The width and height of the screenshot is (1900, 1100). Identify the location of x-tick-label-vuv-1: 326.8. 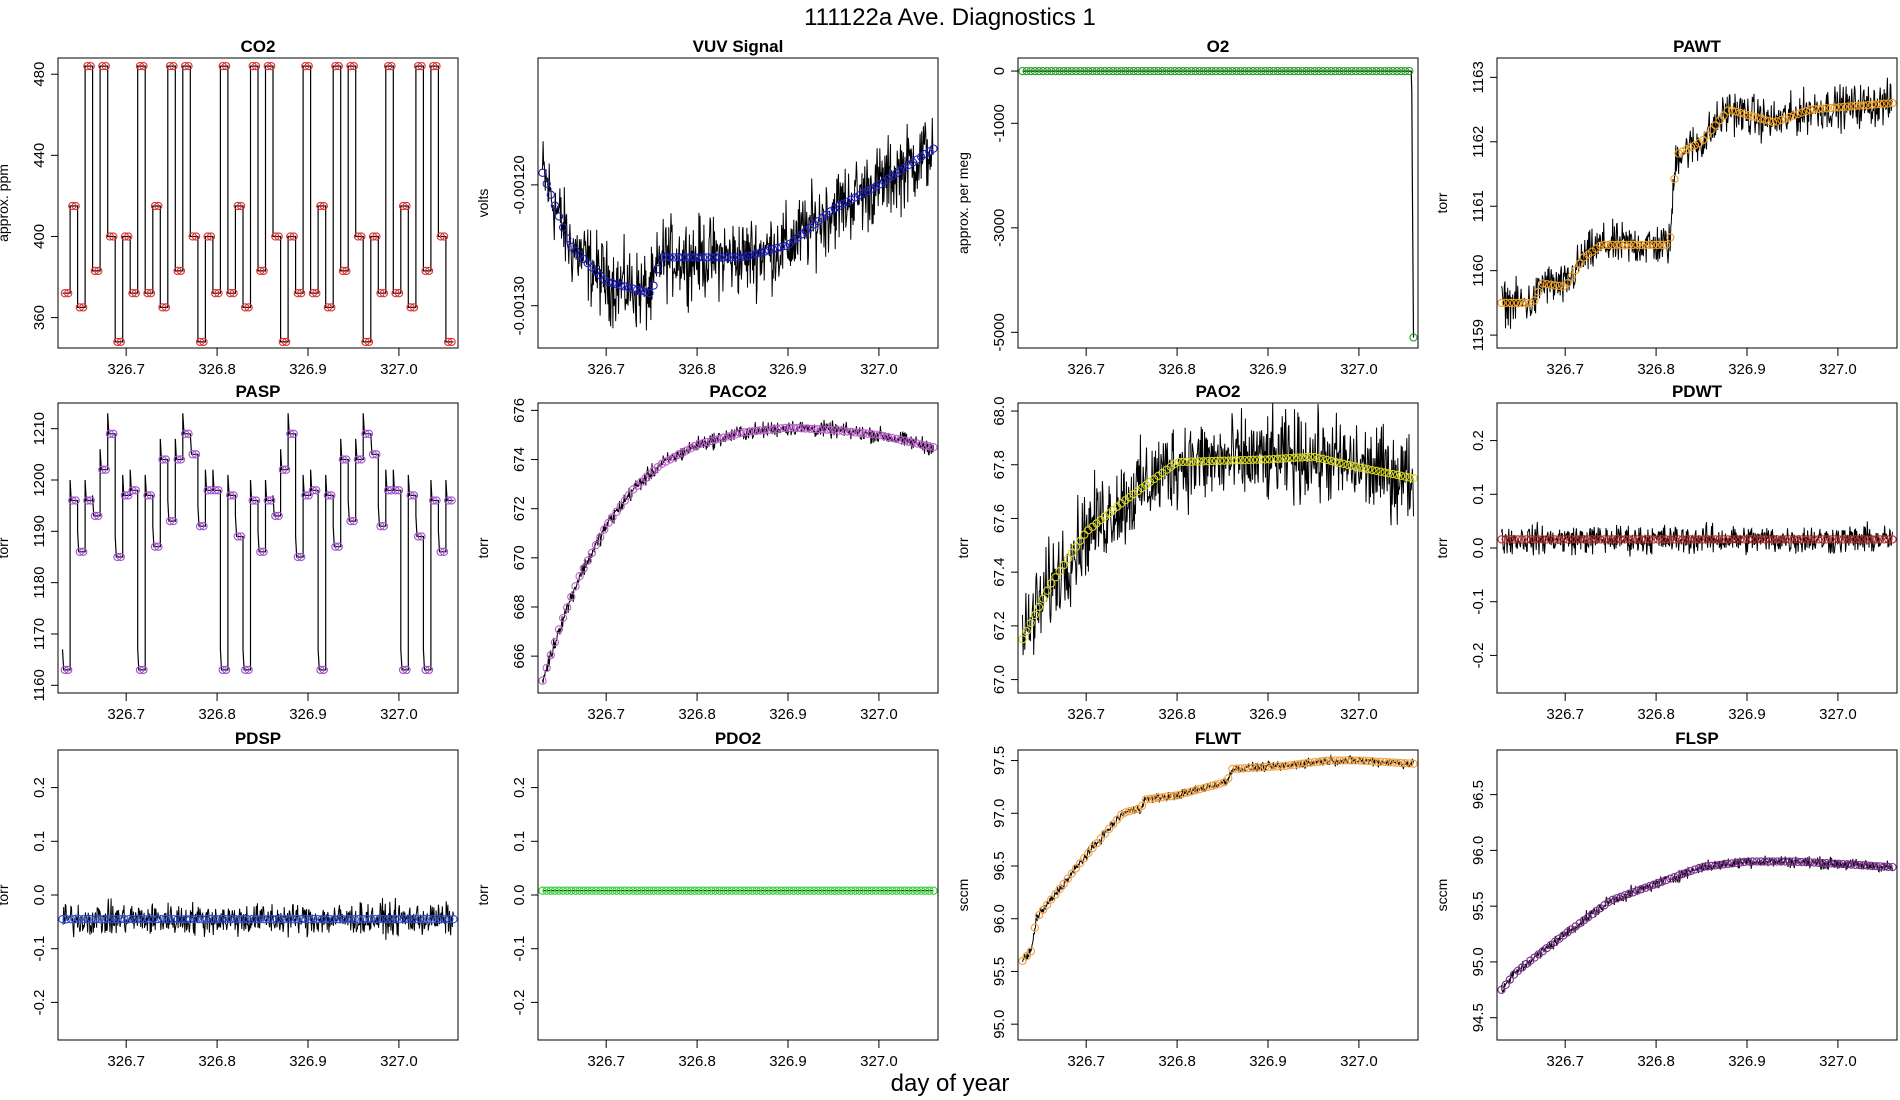
(697, 369).